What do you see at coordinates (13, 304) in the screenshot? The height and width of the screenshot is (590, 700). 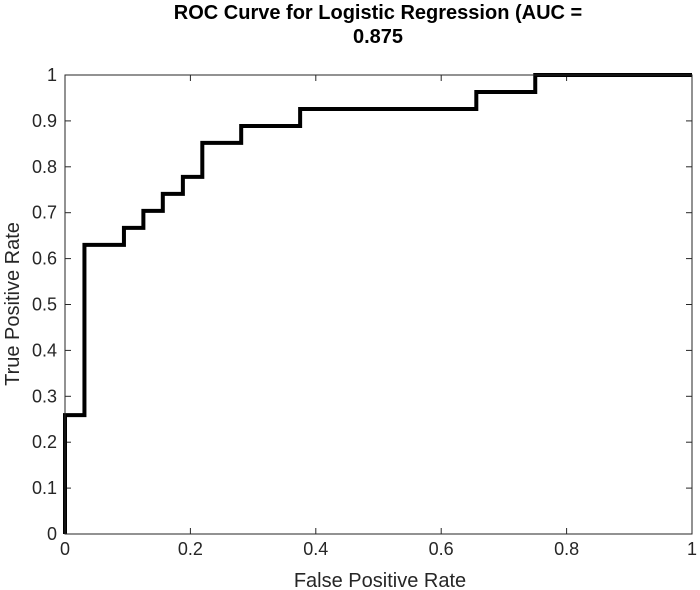 I see `y-axis-label: True Positive Rate` at bounding box center [13, 304].